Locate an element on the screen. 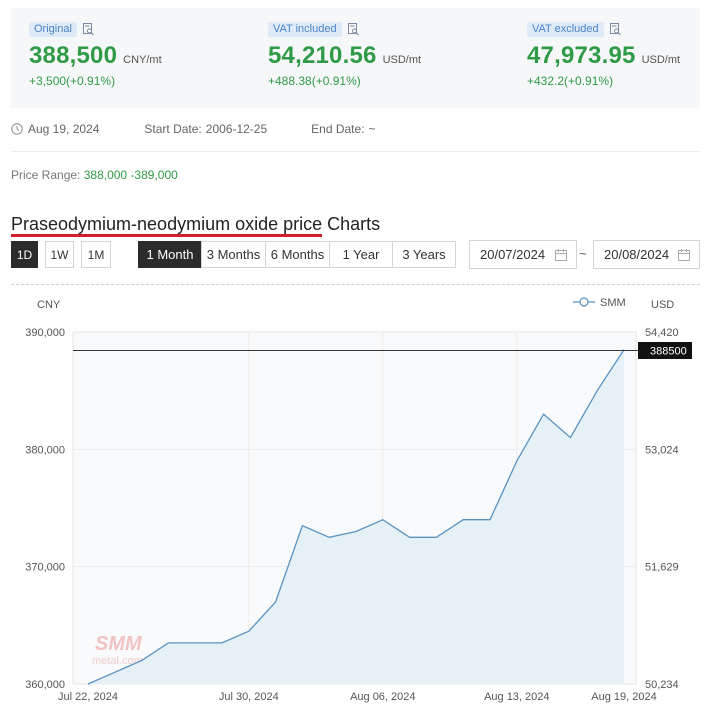 The height and width of the screenshot is (725, 707). period-button-1-year: 1 Year is located at coordinates (361, 254).